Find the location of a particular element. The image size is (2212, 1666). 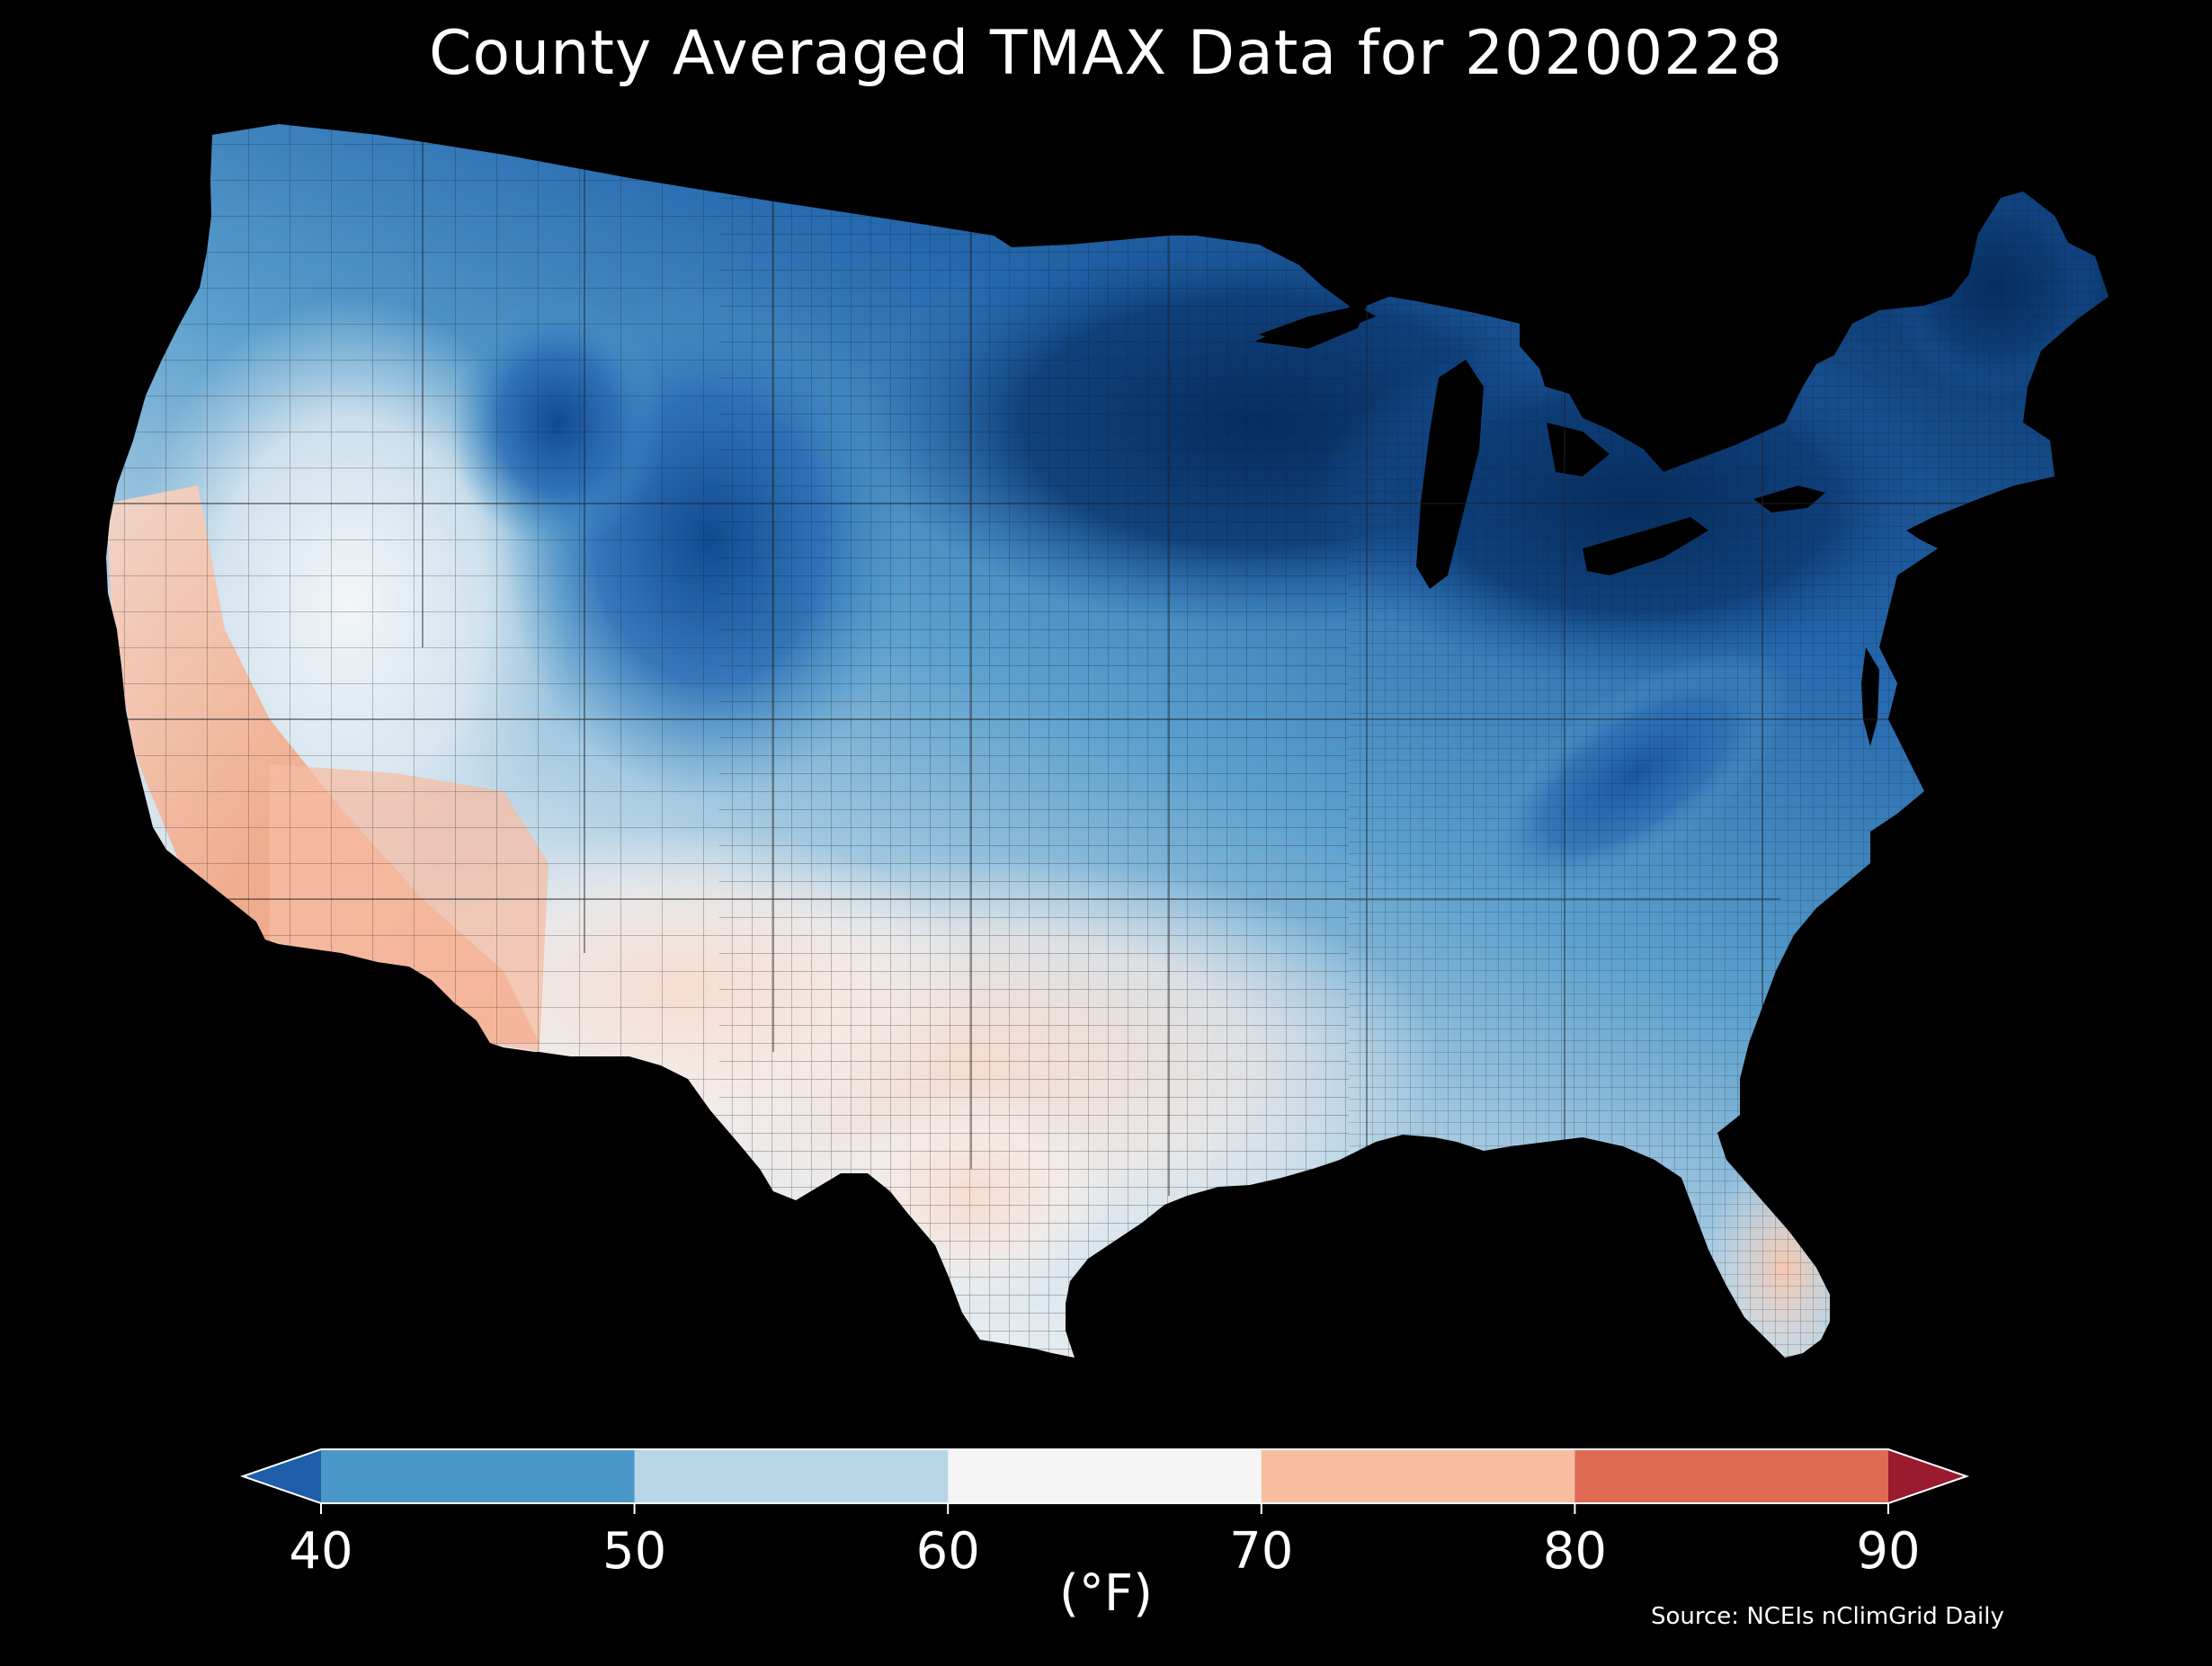

colorbar-arrow-high is located at coordinates (1927, 1476).